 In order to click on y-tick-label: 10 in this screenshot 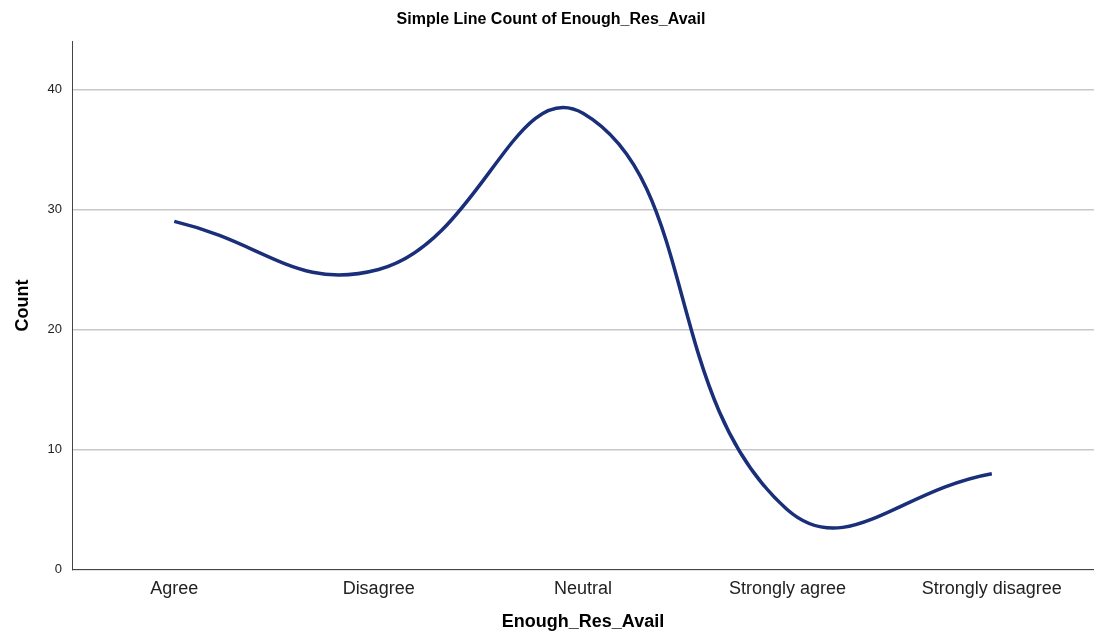, I will do `click(55, 449)`.